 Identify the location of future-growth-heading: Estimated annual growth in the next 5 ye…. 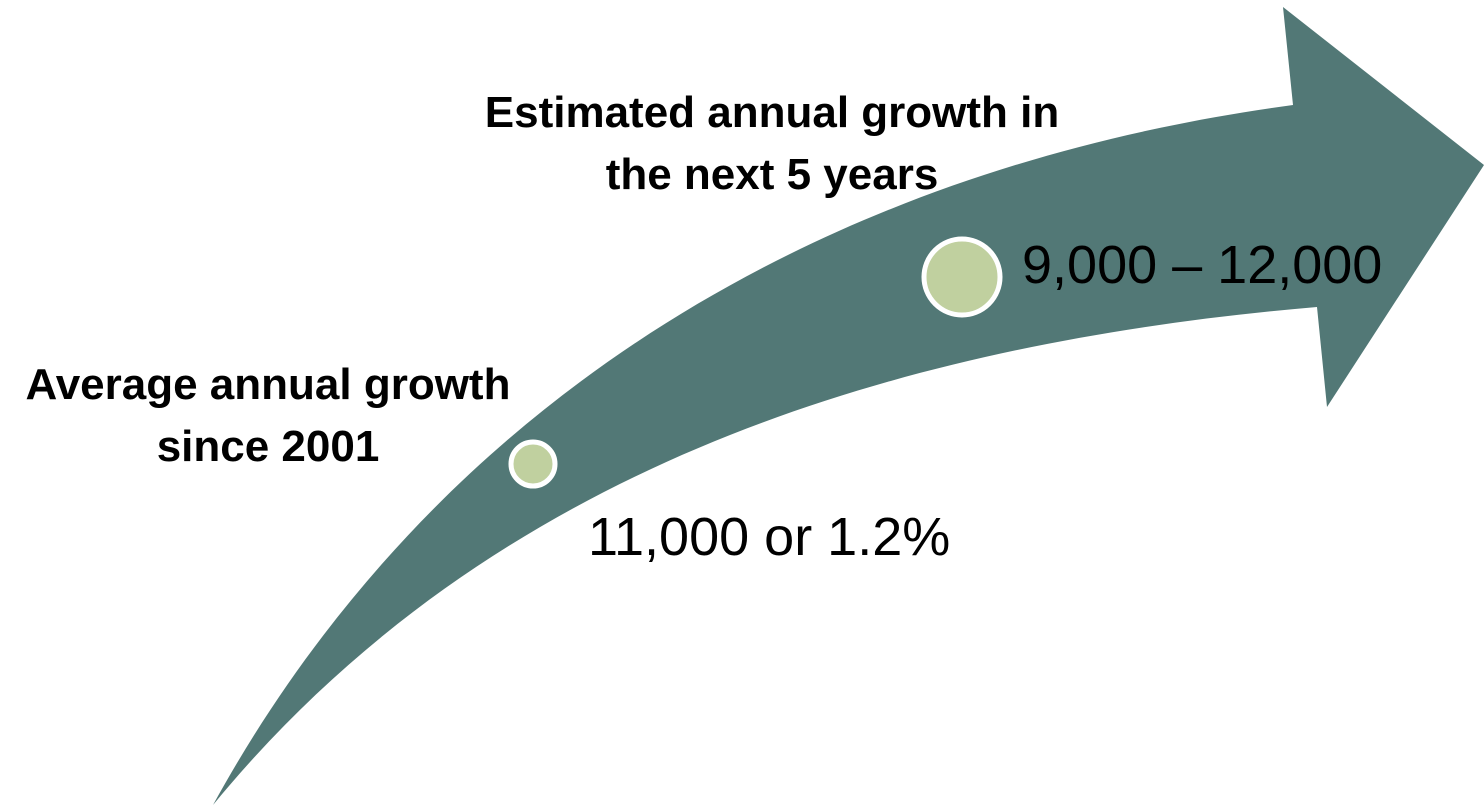
(772, 144).